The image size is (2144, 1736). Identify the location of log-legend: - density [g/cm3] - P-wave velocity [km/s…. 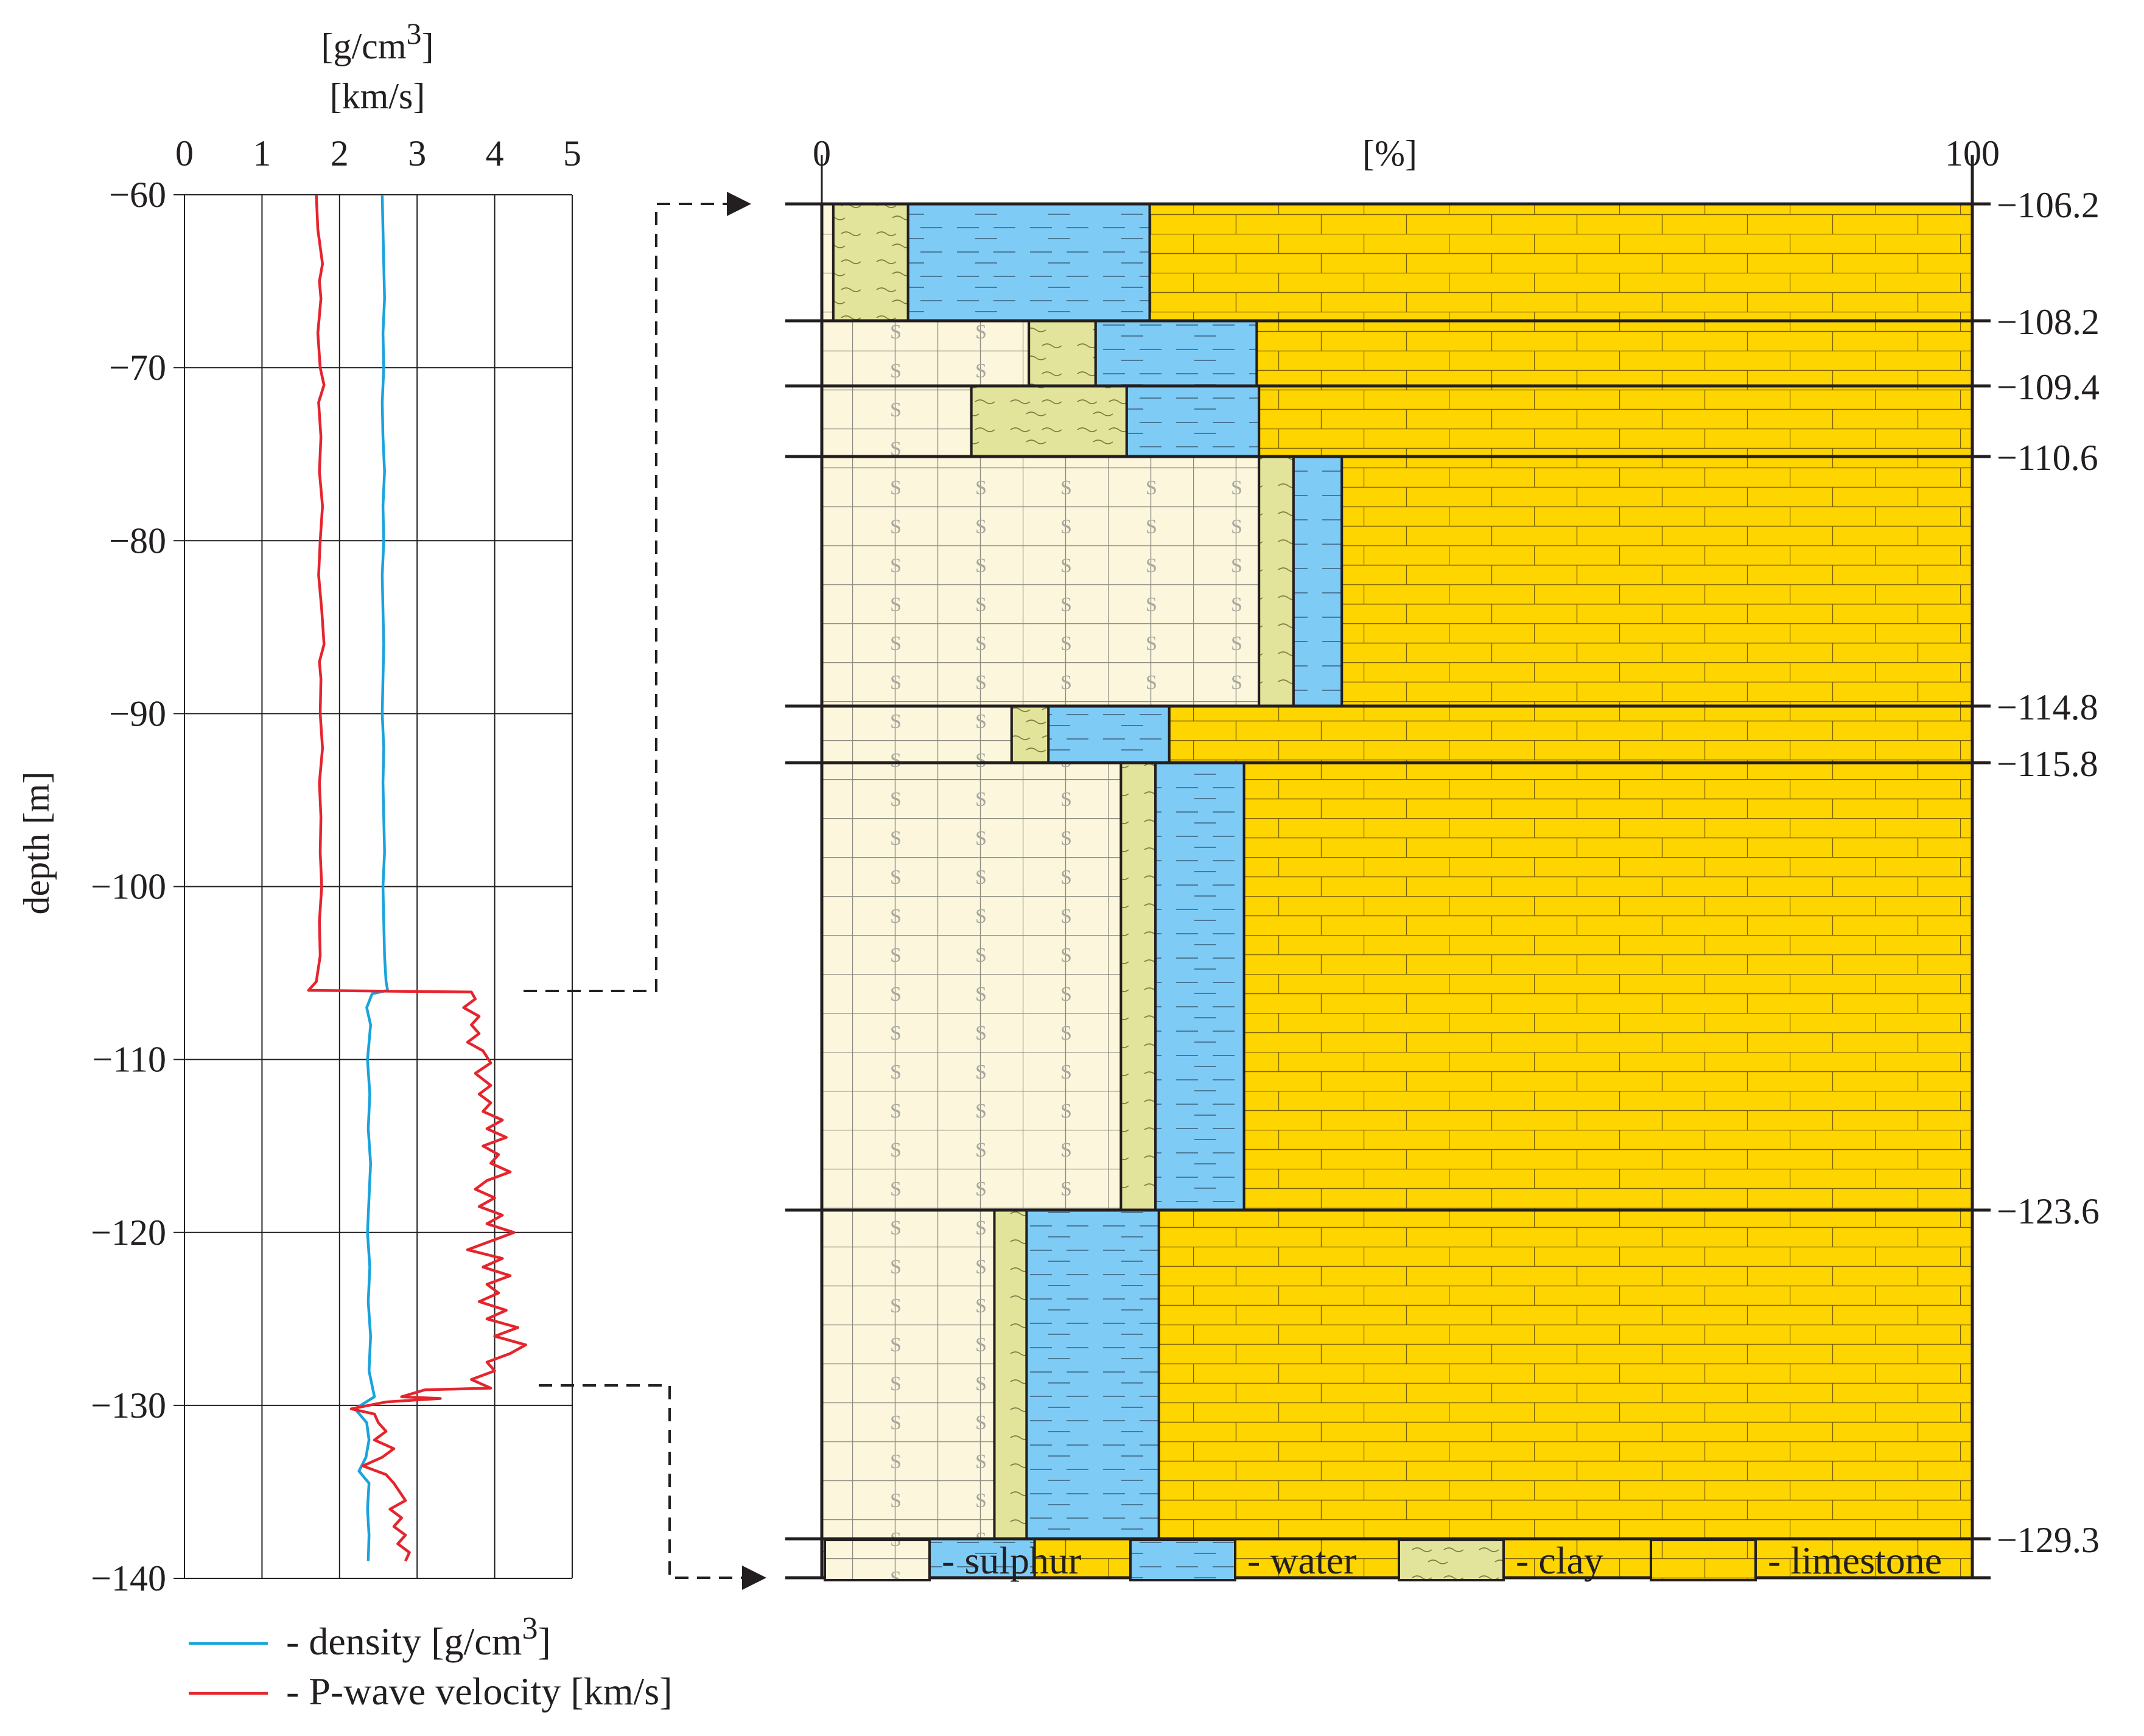
(431, 1662).